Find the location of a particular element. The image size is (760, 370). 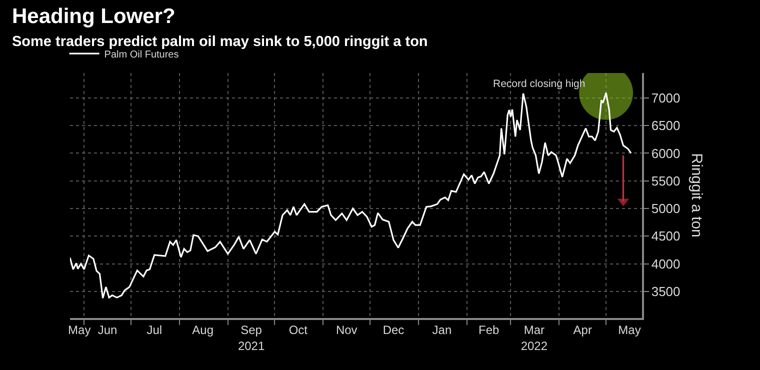

y-tick-label: 7000 is located at coordinates (665, 98).